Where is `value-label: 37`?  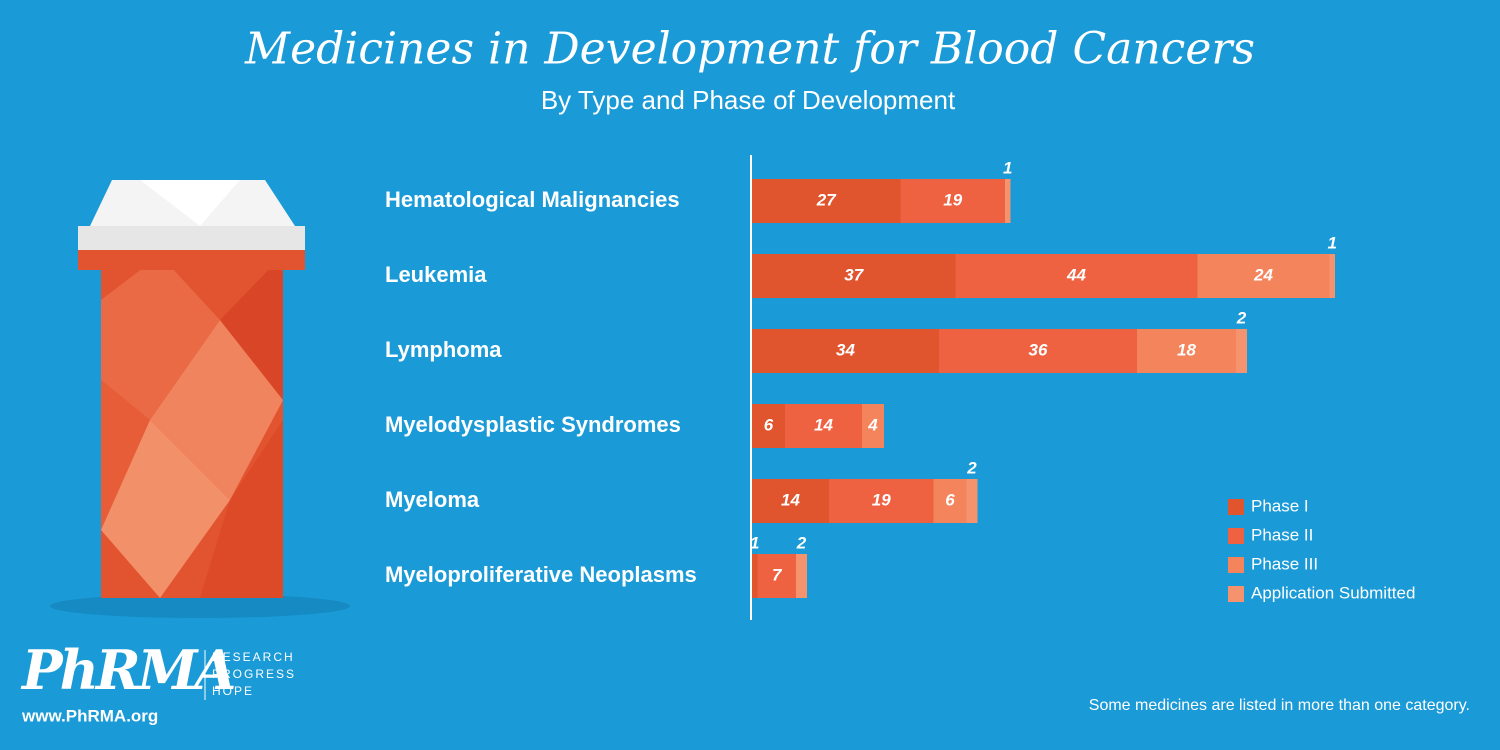 value-label: 37 is located at coordinates (854, 274).